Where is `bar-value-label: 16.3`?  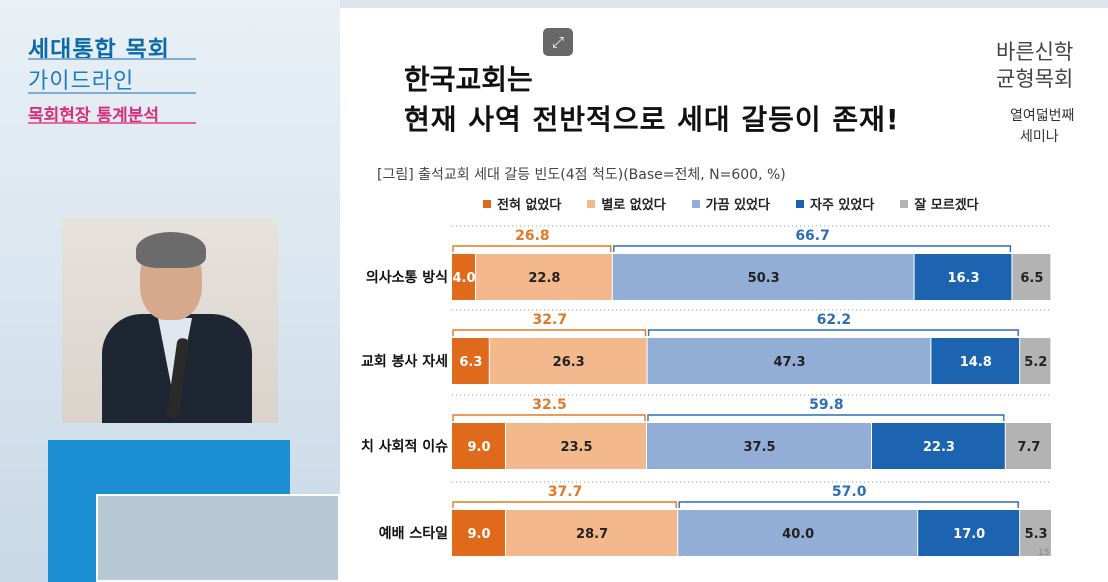 bar-value-label: 16.3 is located at coordinates (963, 278).